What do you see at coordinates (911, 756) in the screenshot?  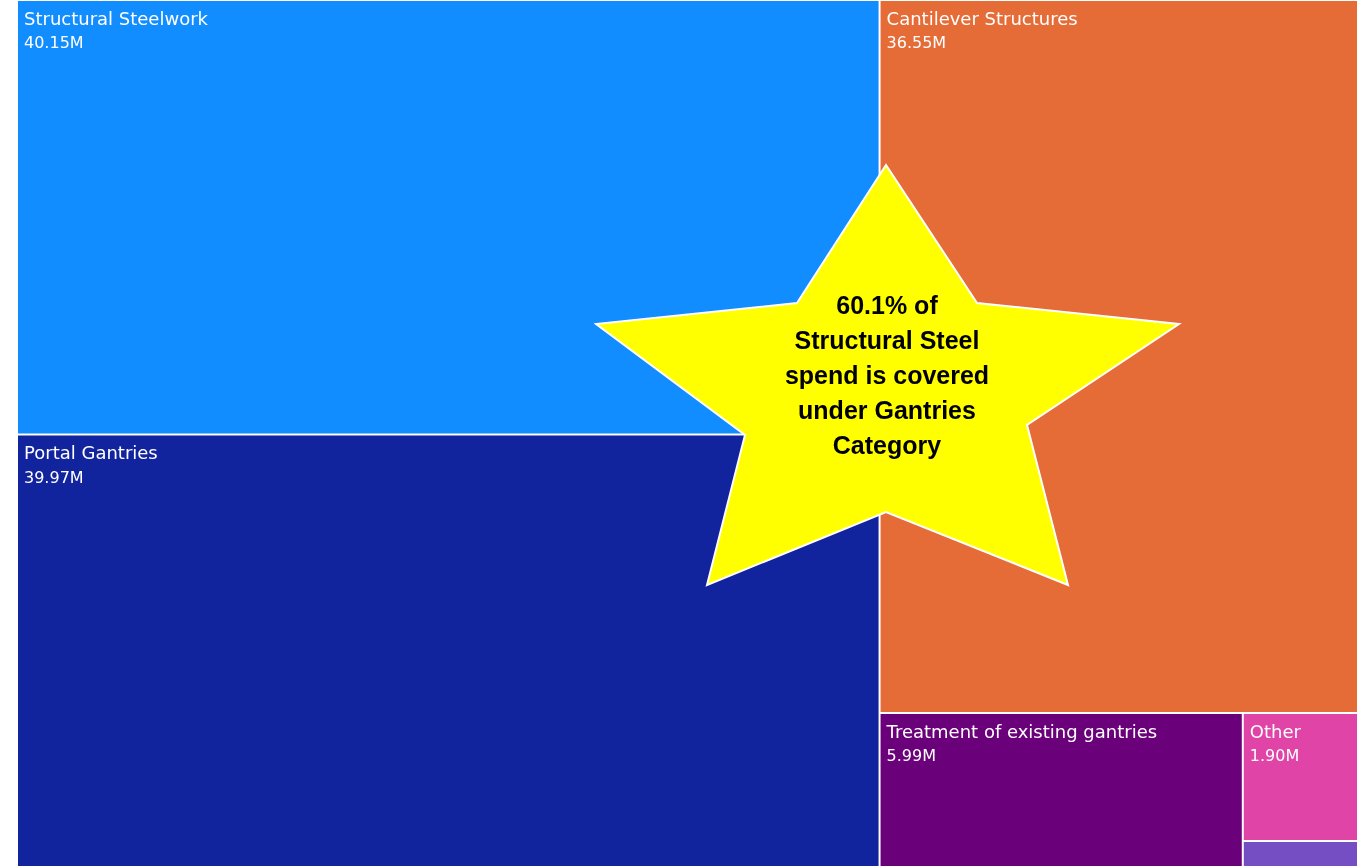 I see `data-label: 5.99M` at bounding box center [911, 756].